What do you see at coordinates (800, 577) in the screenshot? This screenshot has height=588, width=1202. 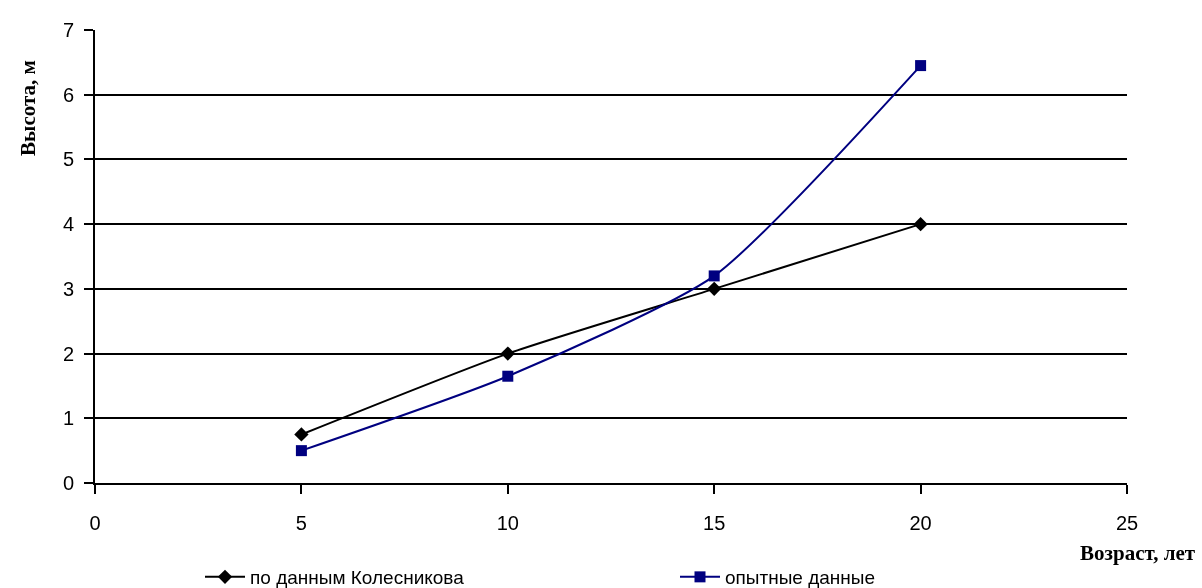 I see `legend-label: опытные данные` at bounding box center [800, 577].